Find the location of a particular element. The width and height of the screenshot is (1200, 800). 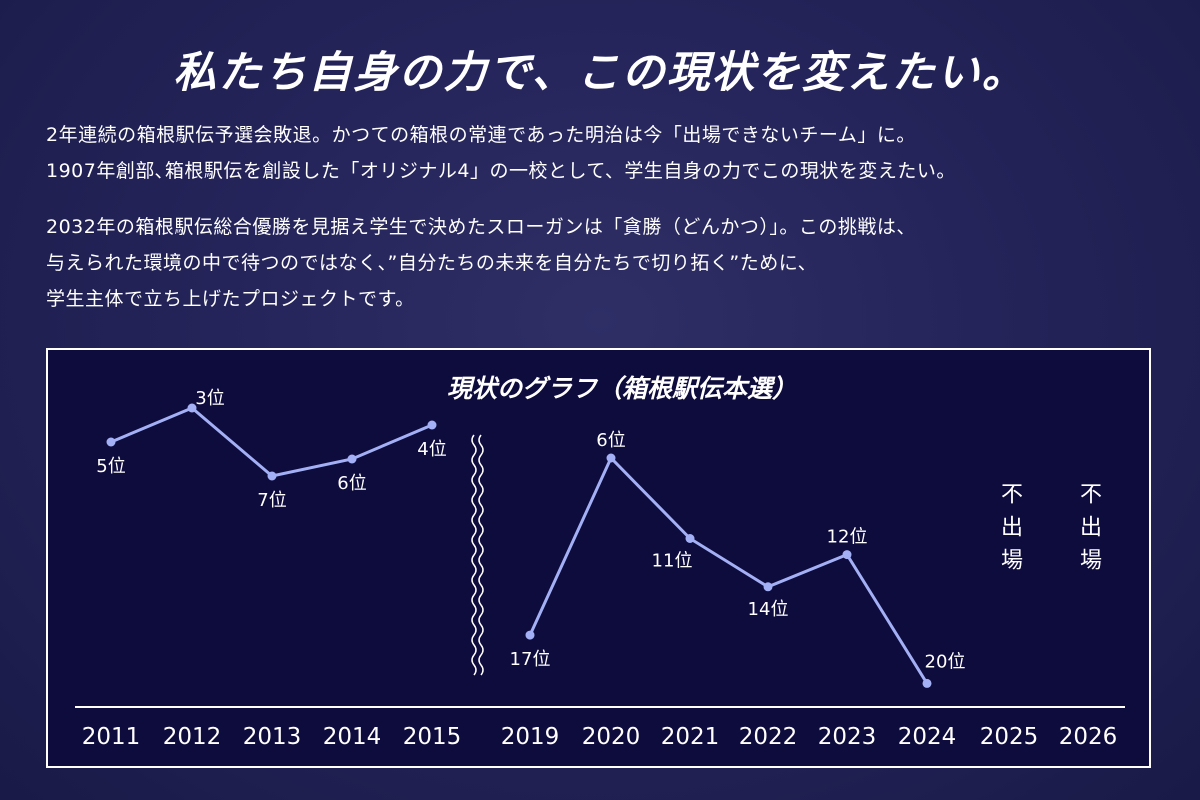

x-tick-label: 2022 is located at coordinates (768, 737).